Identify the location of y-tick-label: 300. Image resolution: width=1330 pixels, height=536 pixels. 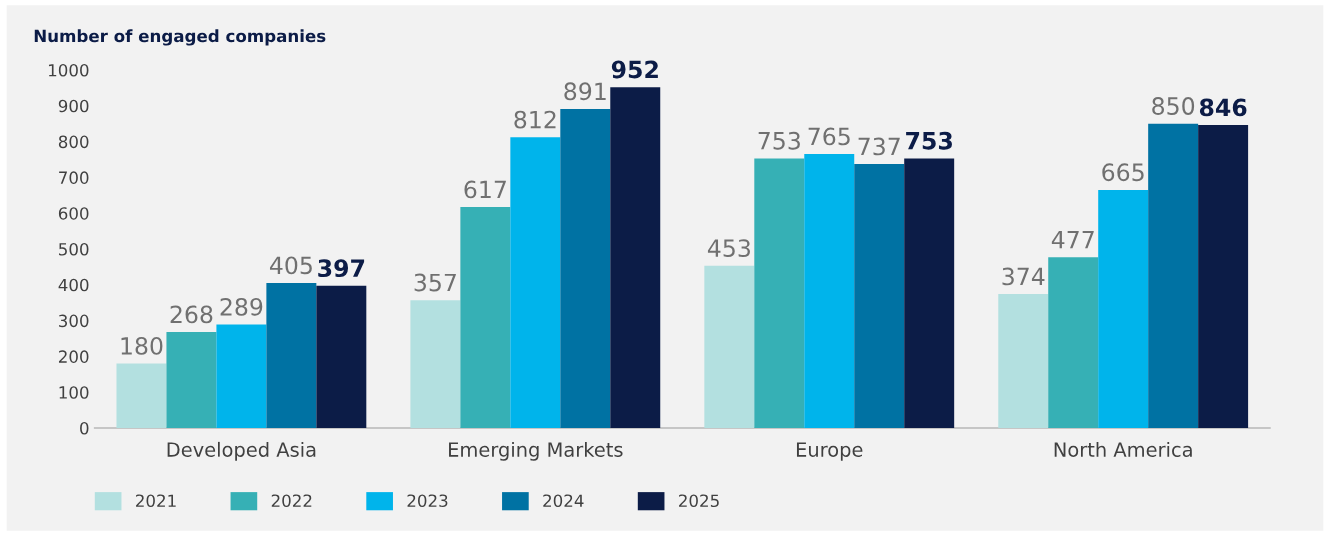
(74, 321).